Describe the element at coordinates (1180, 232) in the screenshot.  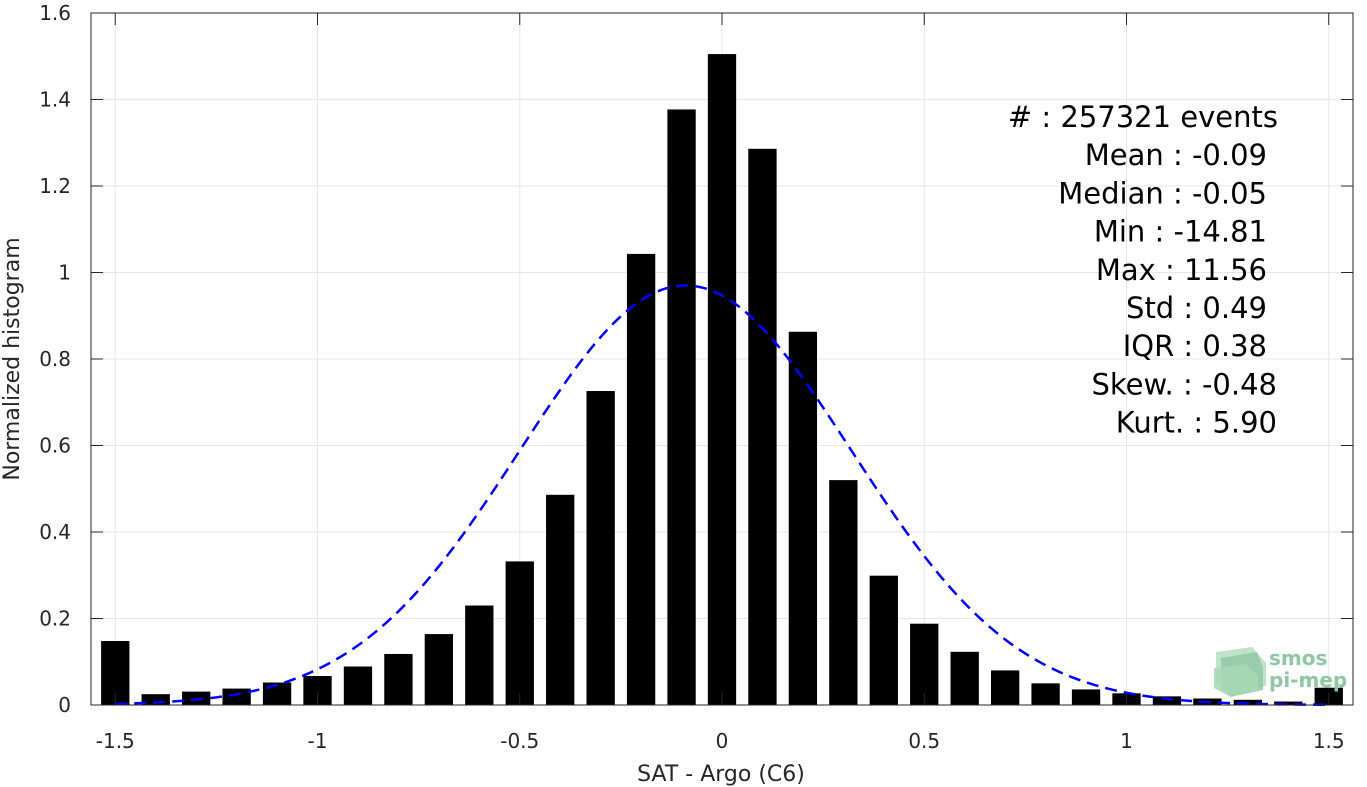
I see `stat-line-3: Min : -14.81` at that location.